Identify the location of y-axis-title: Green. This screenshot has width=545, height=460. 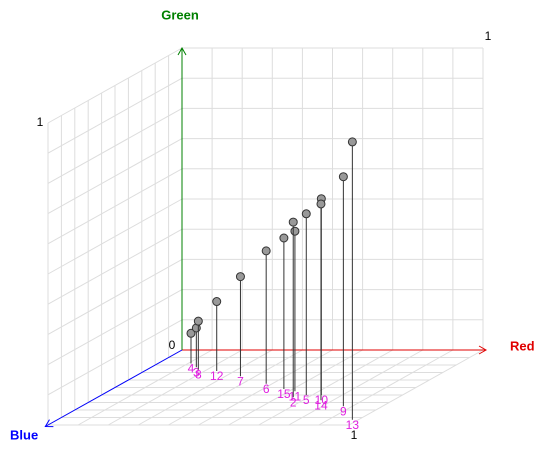
(180, 14).